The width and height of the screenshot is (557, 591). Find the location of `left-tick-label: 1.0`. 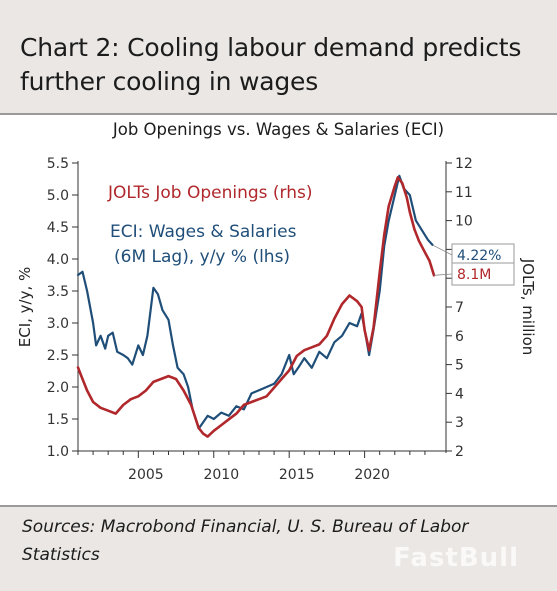

left-tick-label: 1.0 is located at coordinates (58, 452).